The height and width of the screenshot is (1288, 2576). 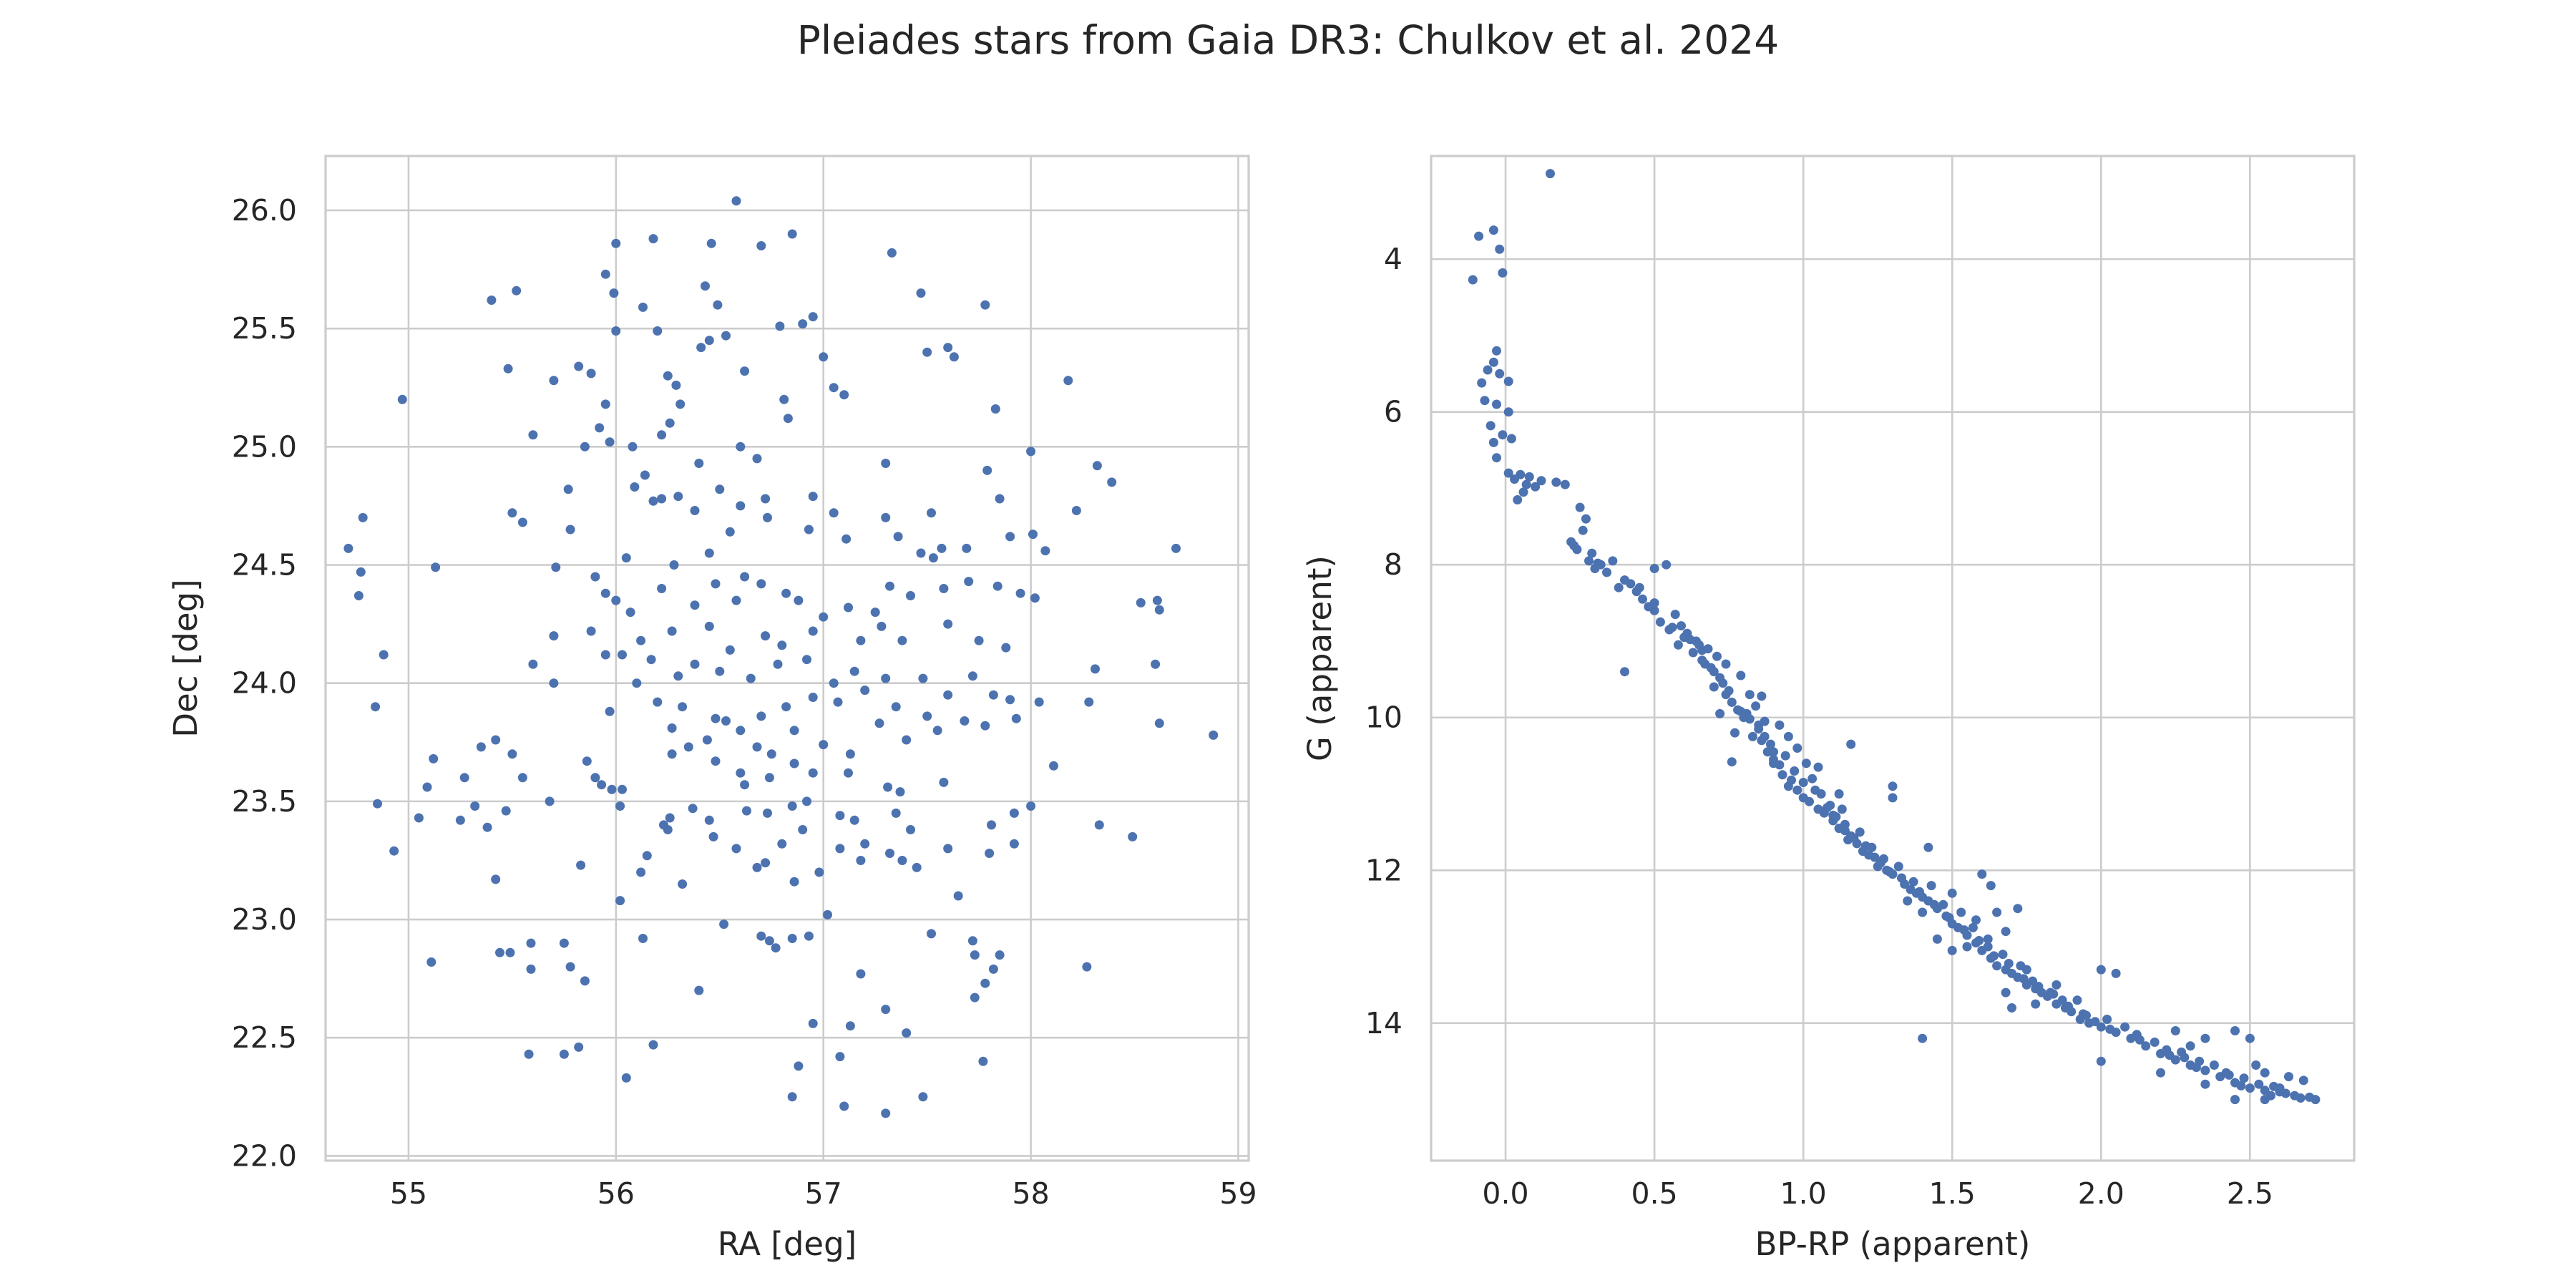 What do you see at coordinates (1031, 1193) in the screenshot?
I see `x-tick-label: 58` at bounding box center [1031, 1193].